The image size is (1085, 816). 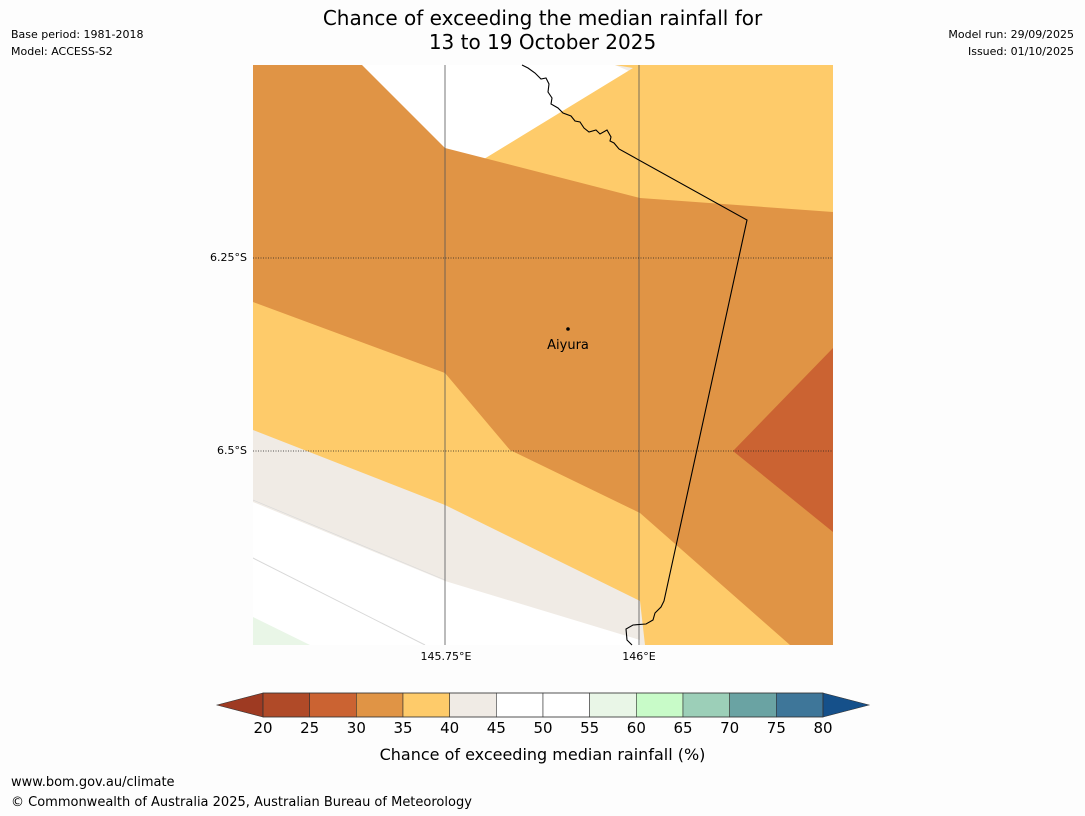 What do you see at coordinates (542, 42) in the screenshot?
I see `title-line-2: 13 to 19 October 2025` at bounding box center [542, 42].